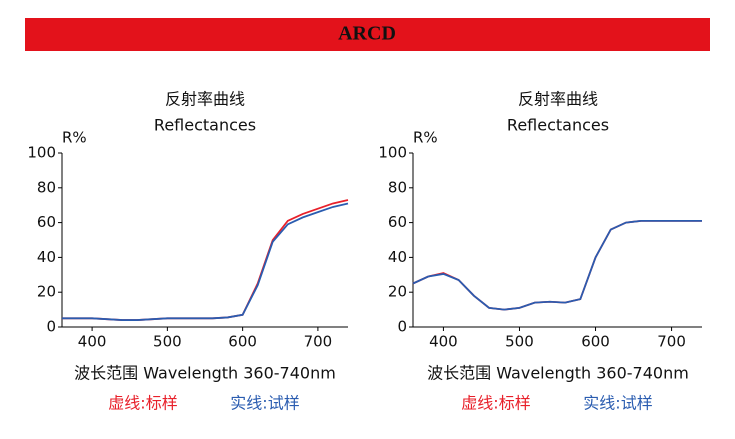 The width and height of the screenshot is (735, 439). I want to click on banner-title: ARCD, so click(367, 34).